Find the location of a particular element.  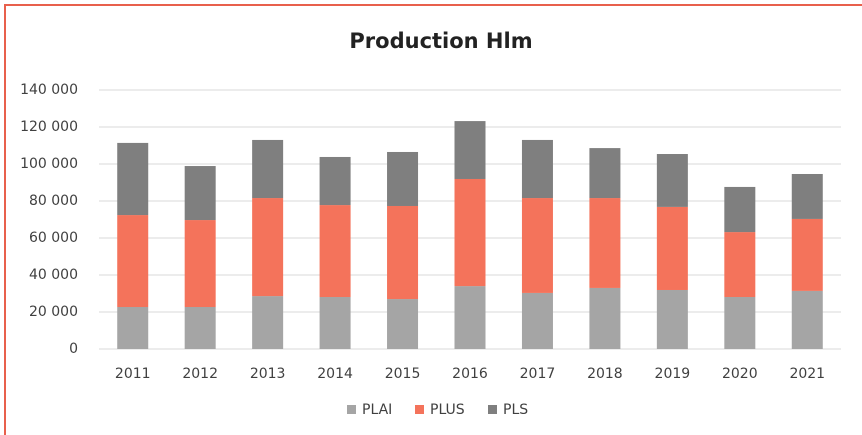

y-tick-label: 120 000 is located at coordinates (49, 127).